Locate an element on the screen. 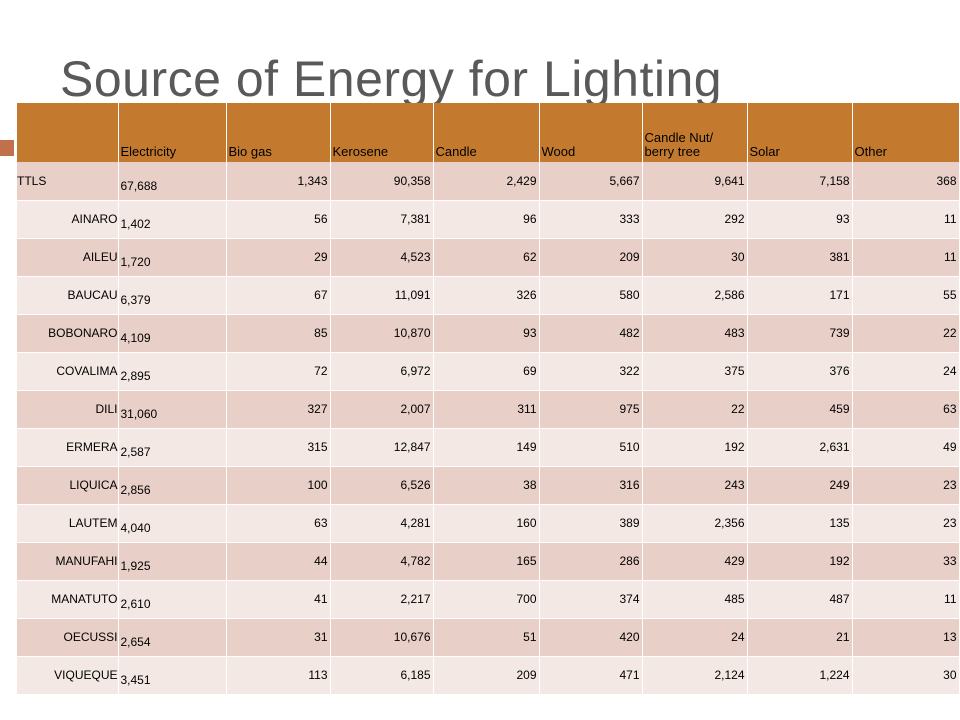 The image size is (960, 720). value-cell: 6,526 is located at coordinates (382, 485).